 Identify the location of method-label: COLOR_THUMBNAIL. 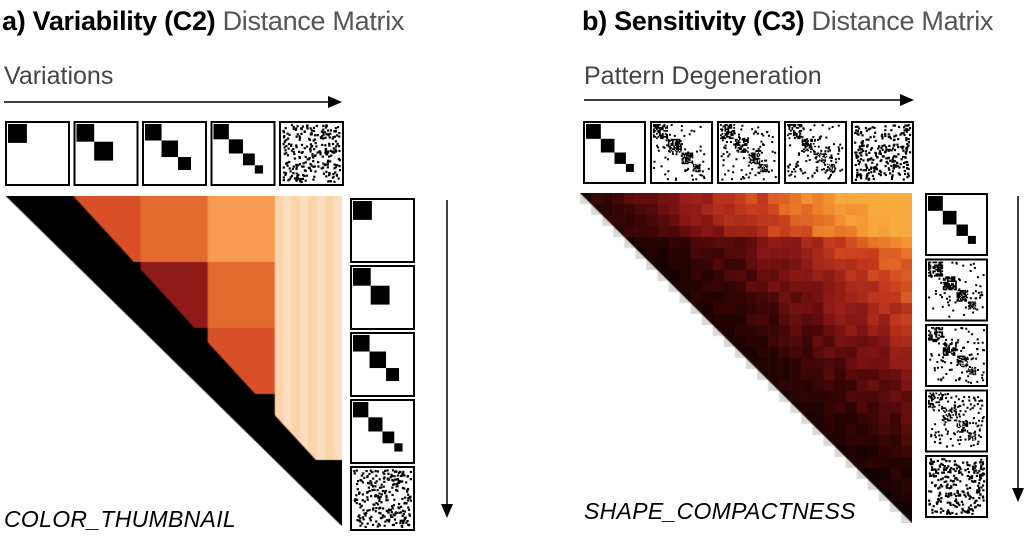
(120, 519).